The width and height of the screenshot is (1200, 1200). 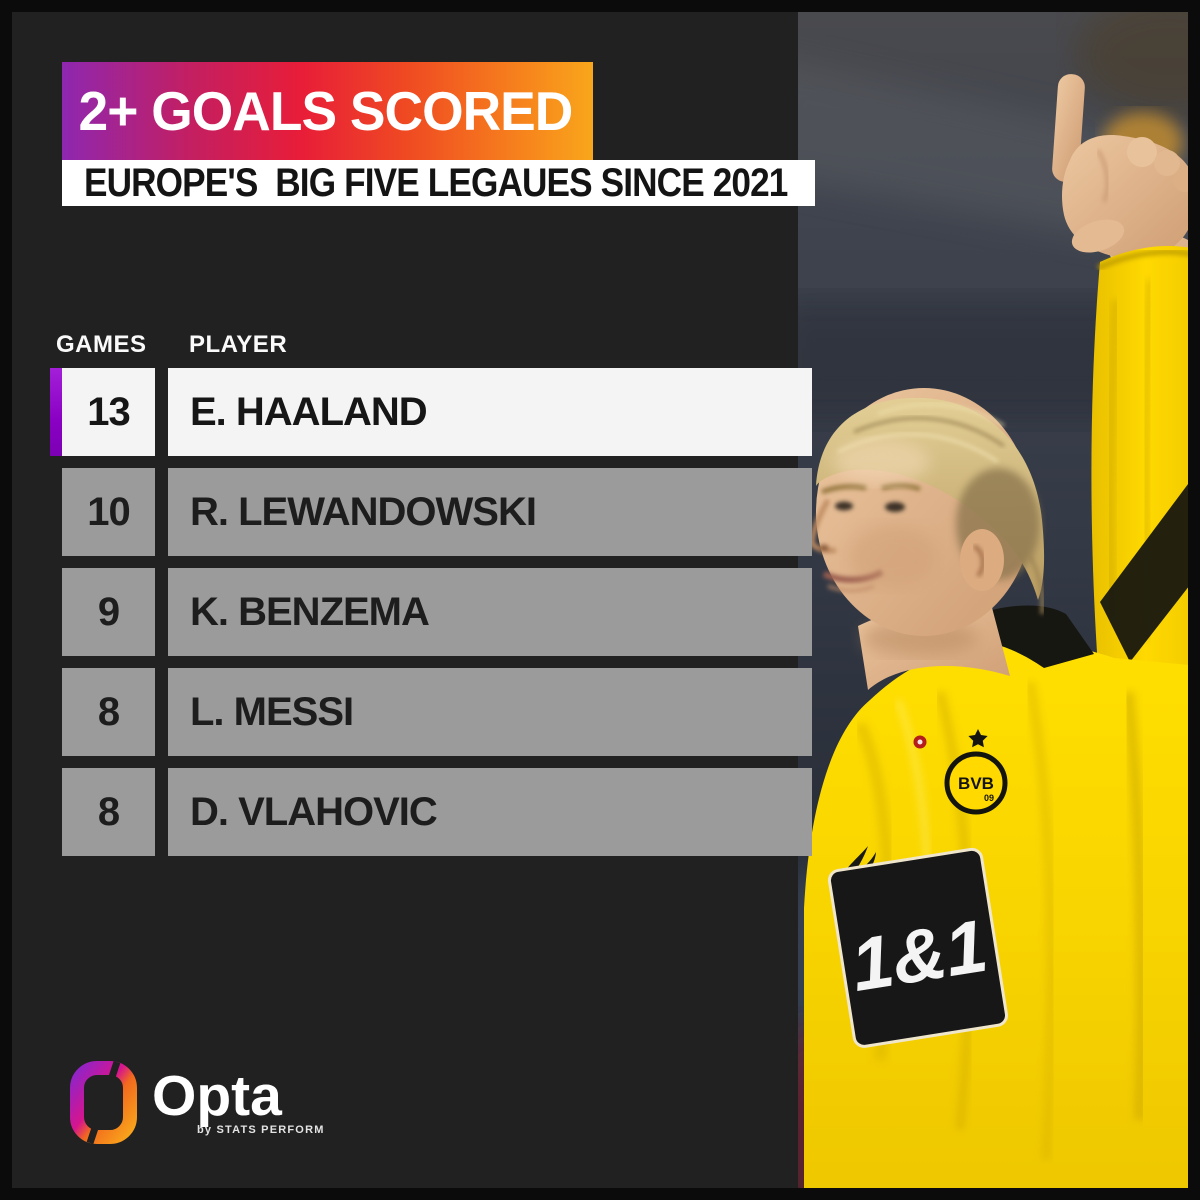 What do you see at coordinates (261, 1130) in the screenshot?
I see `stats-perform-label: by STATS PERFORM` at bounding box center [261, 1130].